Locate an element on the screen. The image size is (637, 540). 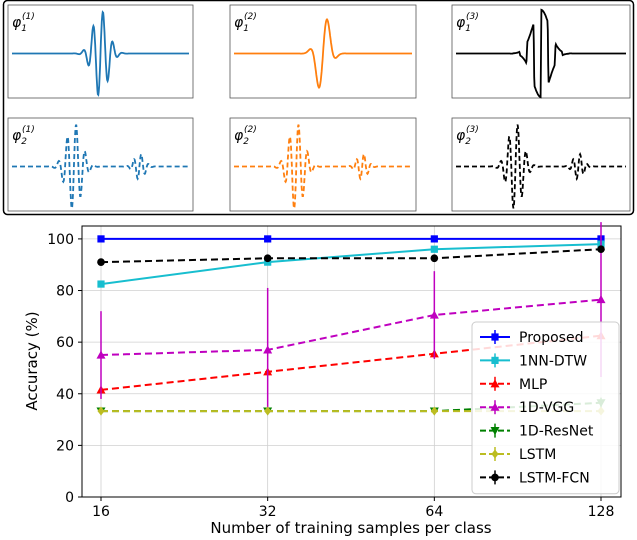
series-1nn-dtw is located at coordinates (351, 264).